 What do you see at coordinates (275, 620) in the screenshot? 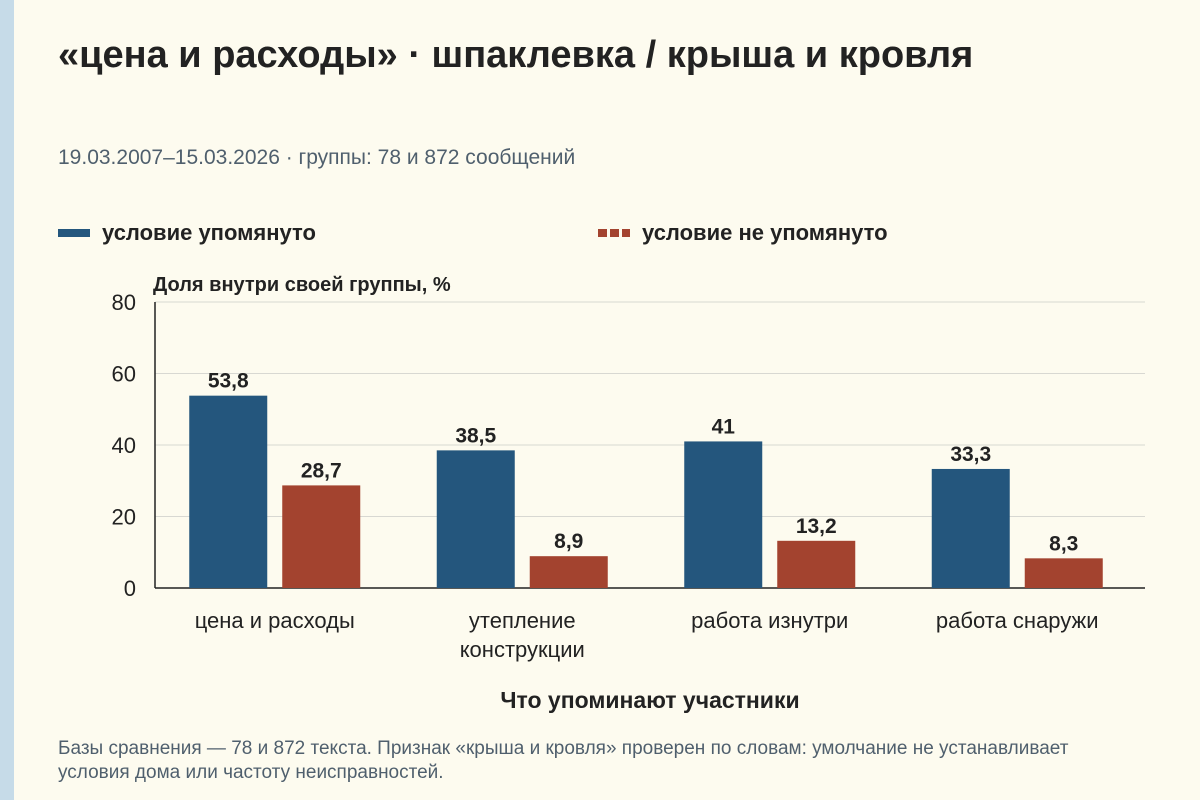
I see `x-tick-label: цена и расходы` at bounding box center [275, 620].